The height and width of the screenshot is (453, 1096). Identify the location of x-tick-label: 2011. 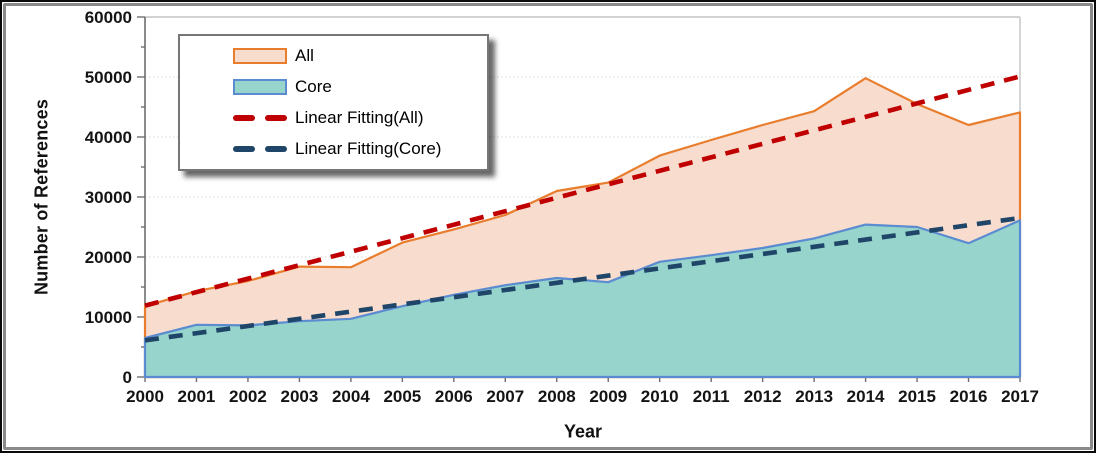
(711, 396).